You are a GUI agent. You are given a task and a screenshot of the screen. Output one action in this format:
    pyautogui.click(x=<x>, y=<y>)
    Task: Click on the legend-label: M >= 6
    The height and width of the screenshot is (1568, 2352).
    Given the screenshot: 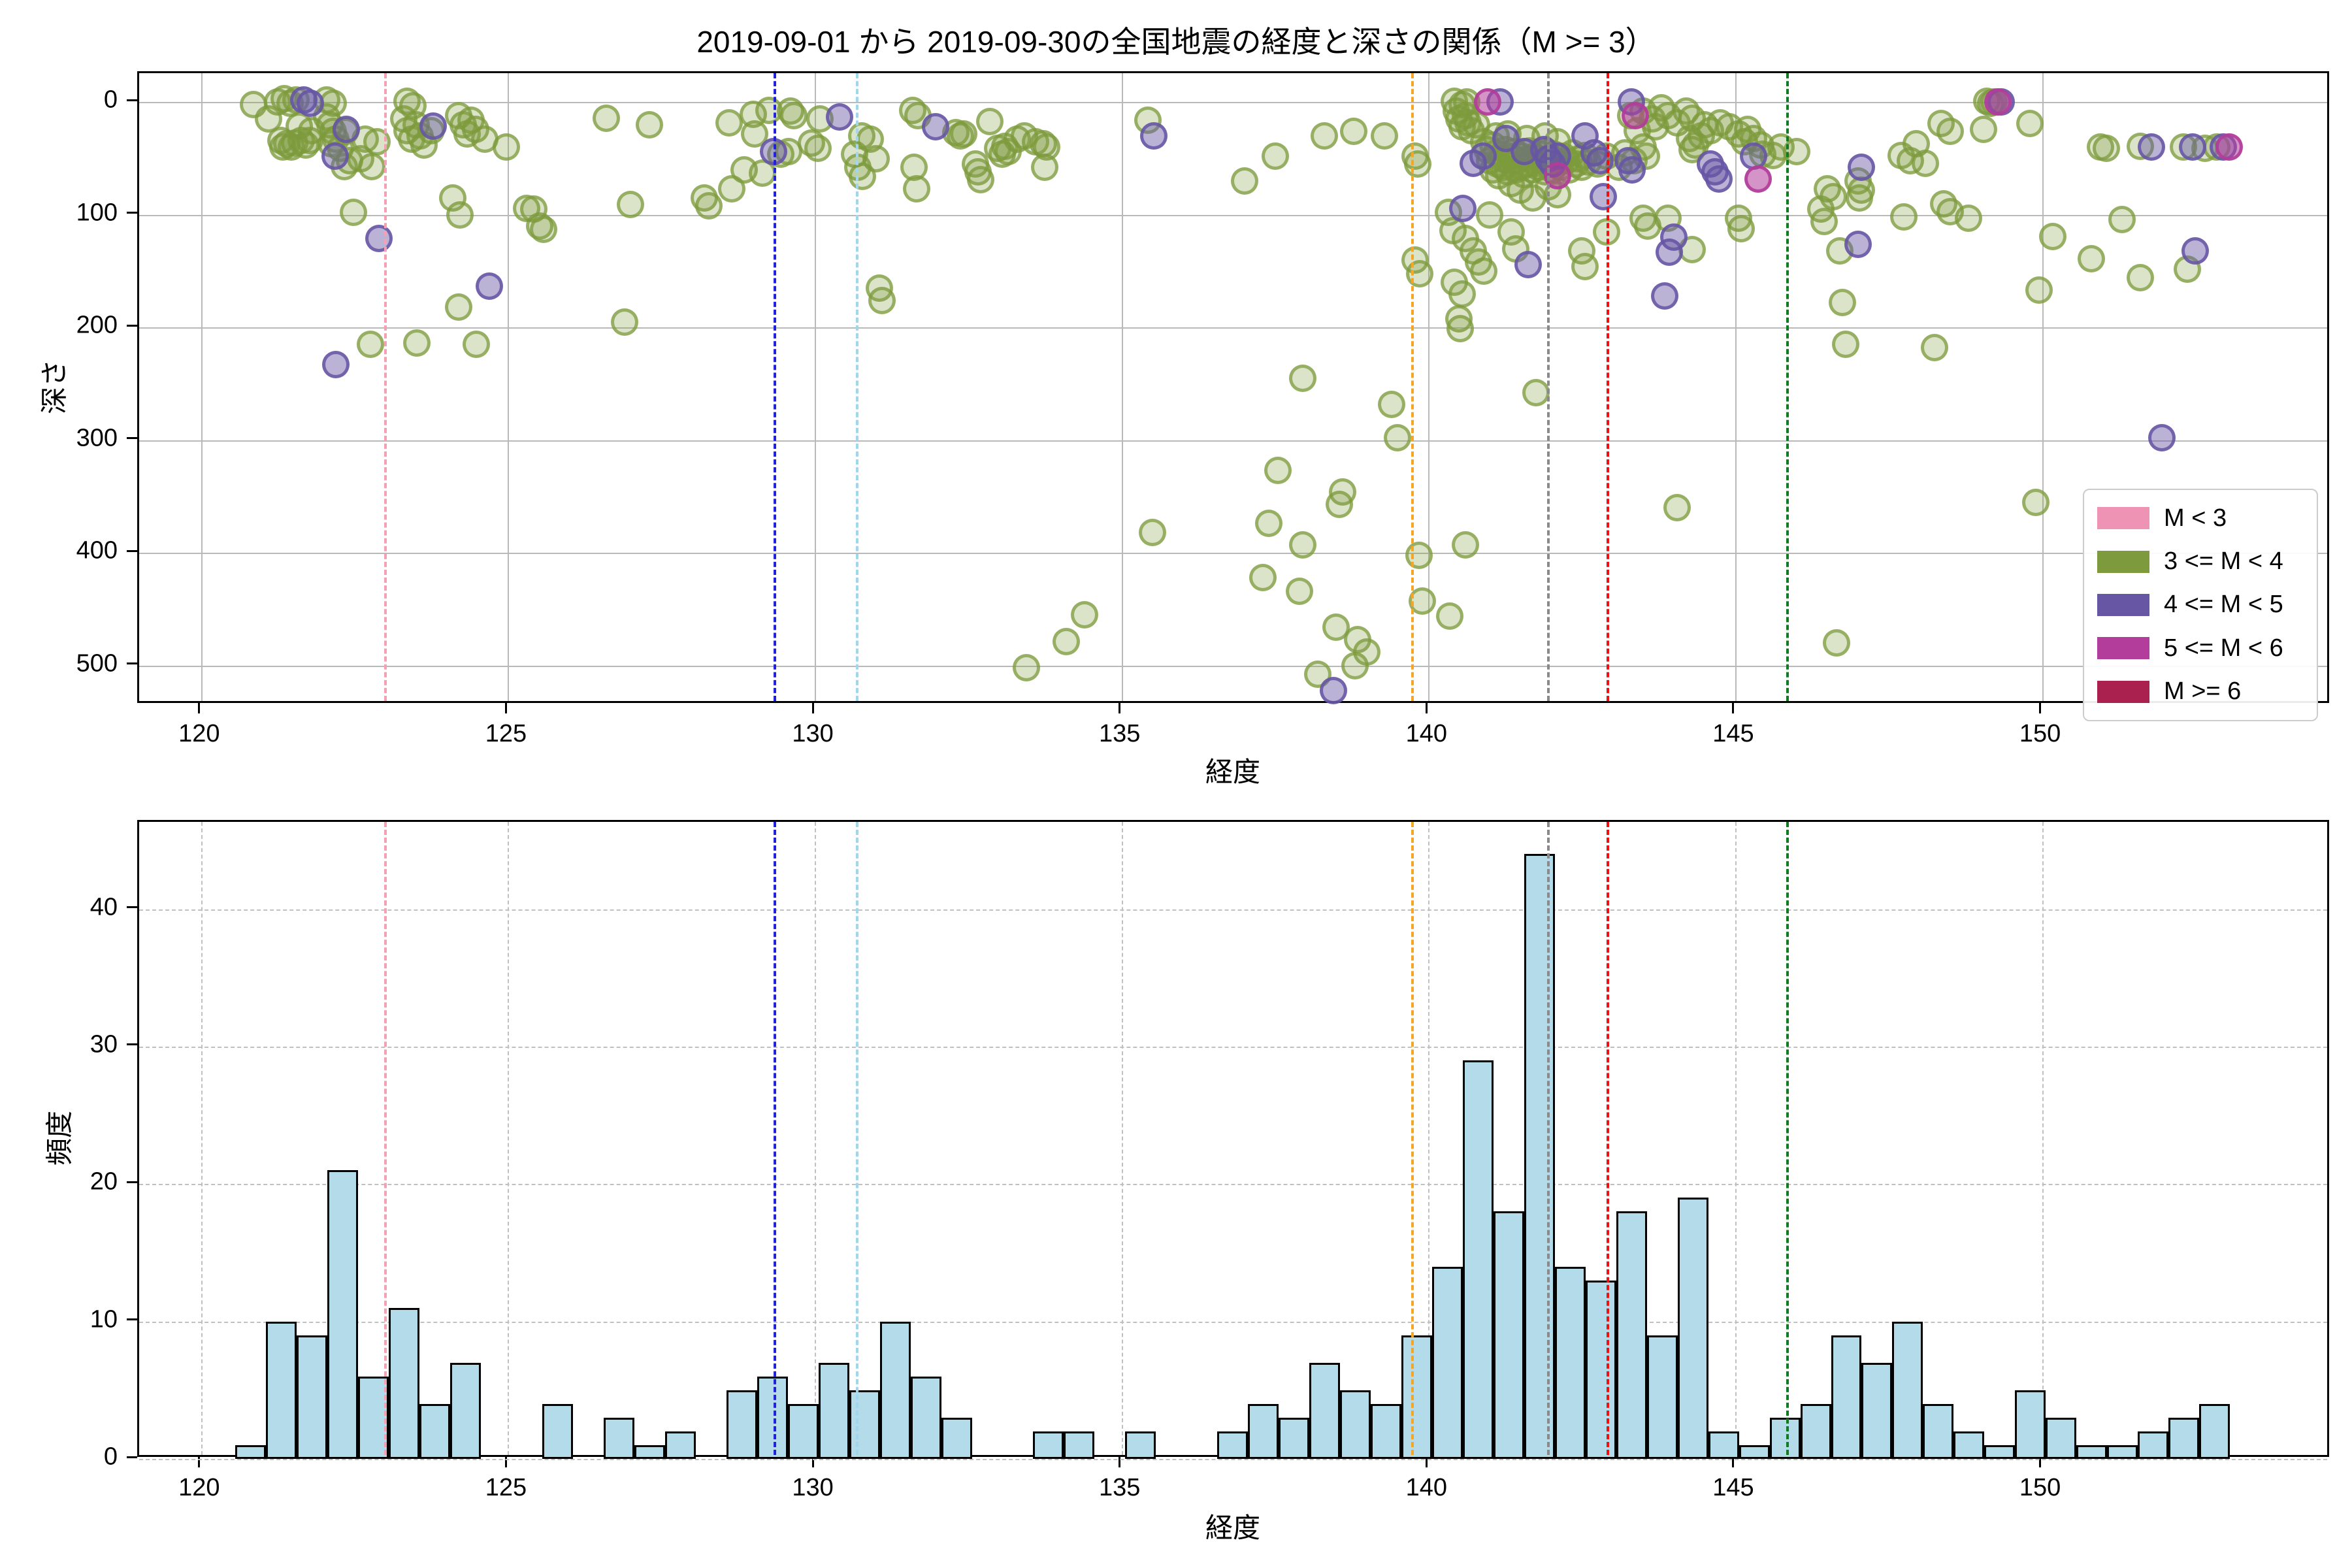 What is the action you would take?
    pyautogui.click(x=2203, y=692)
    